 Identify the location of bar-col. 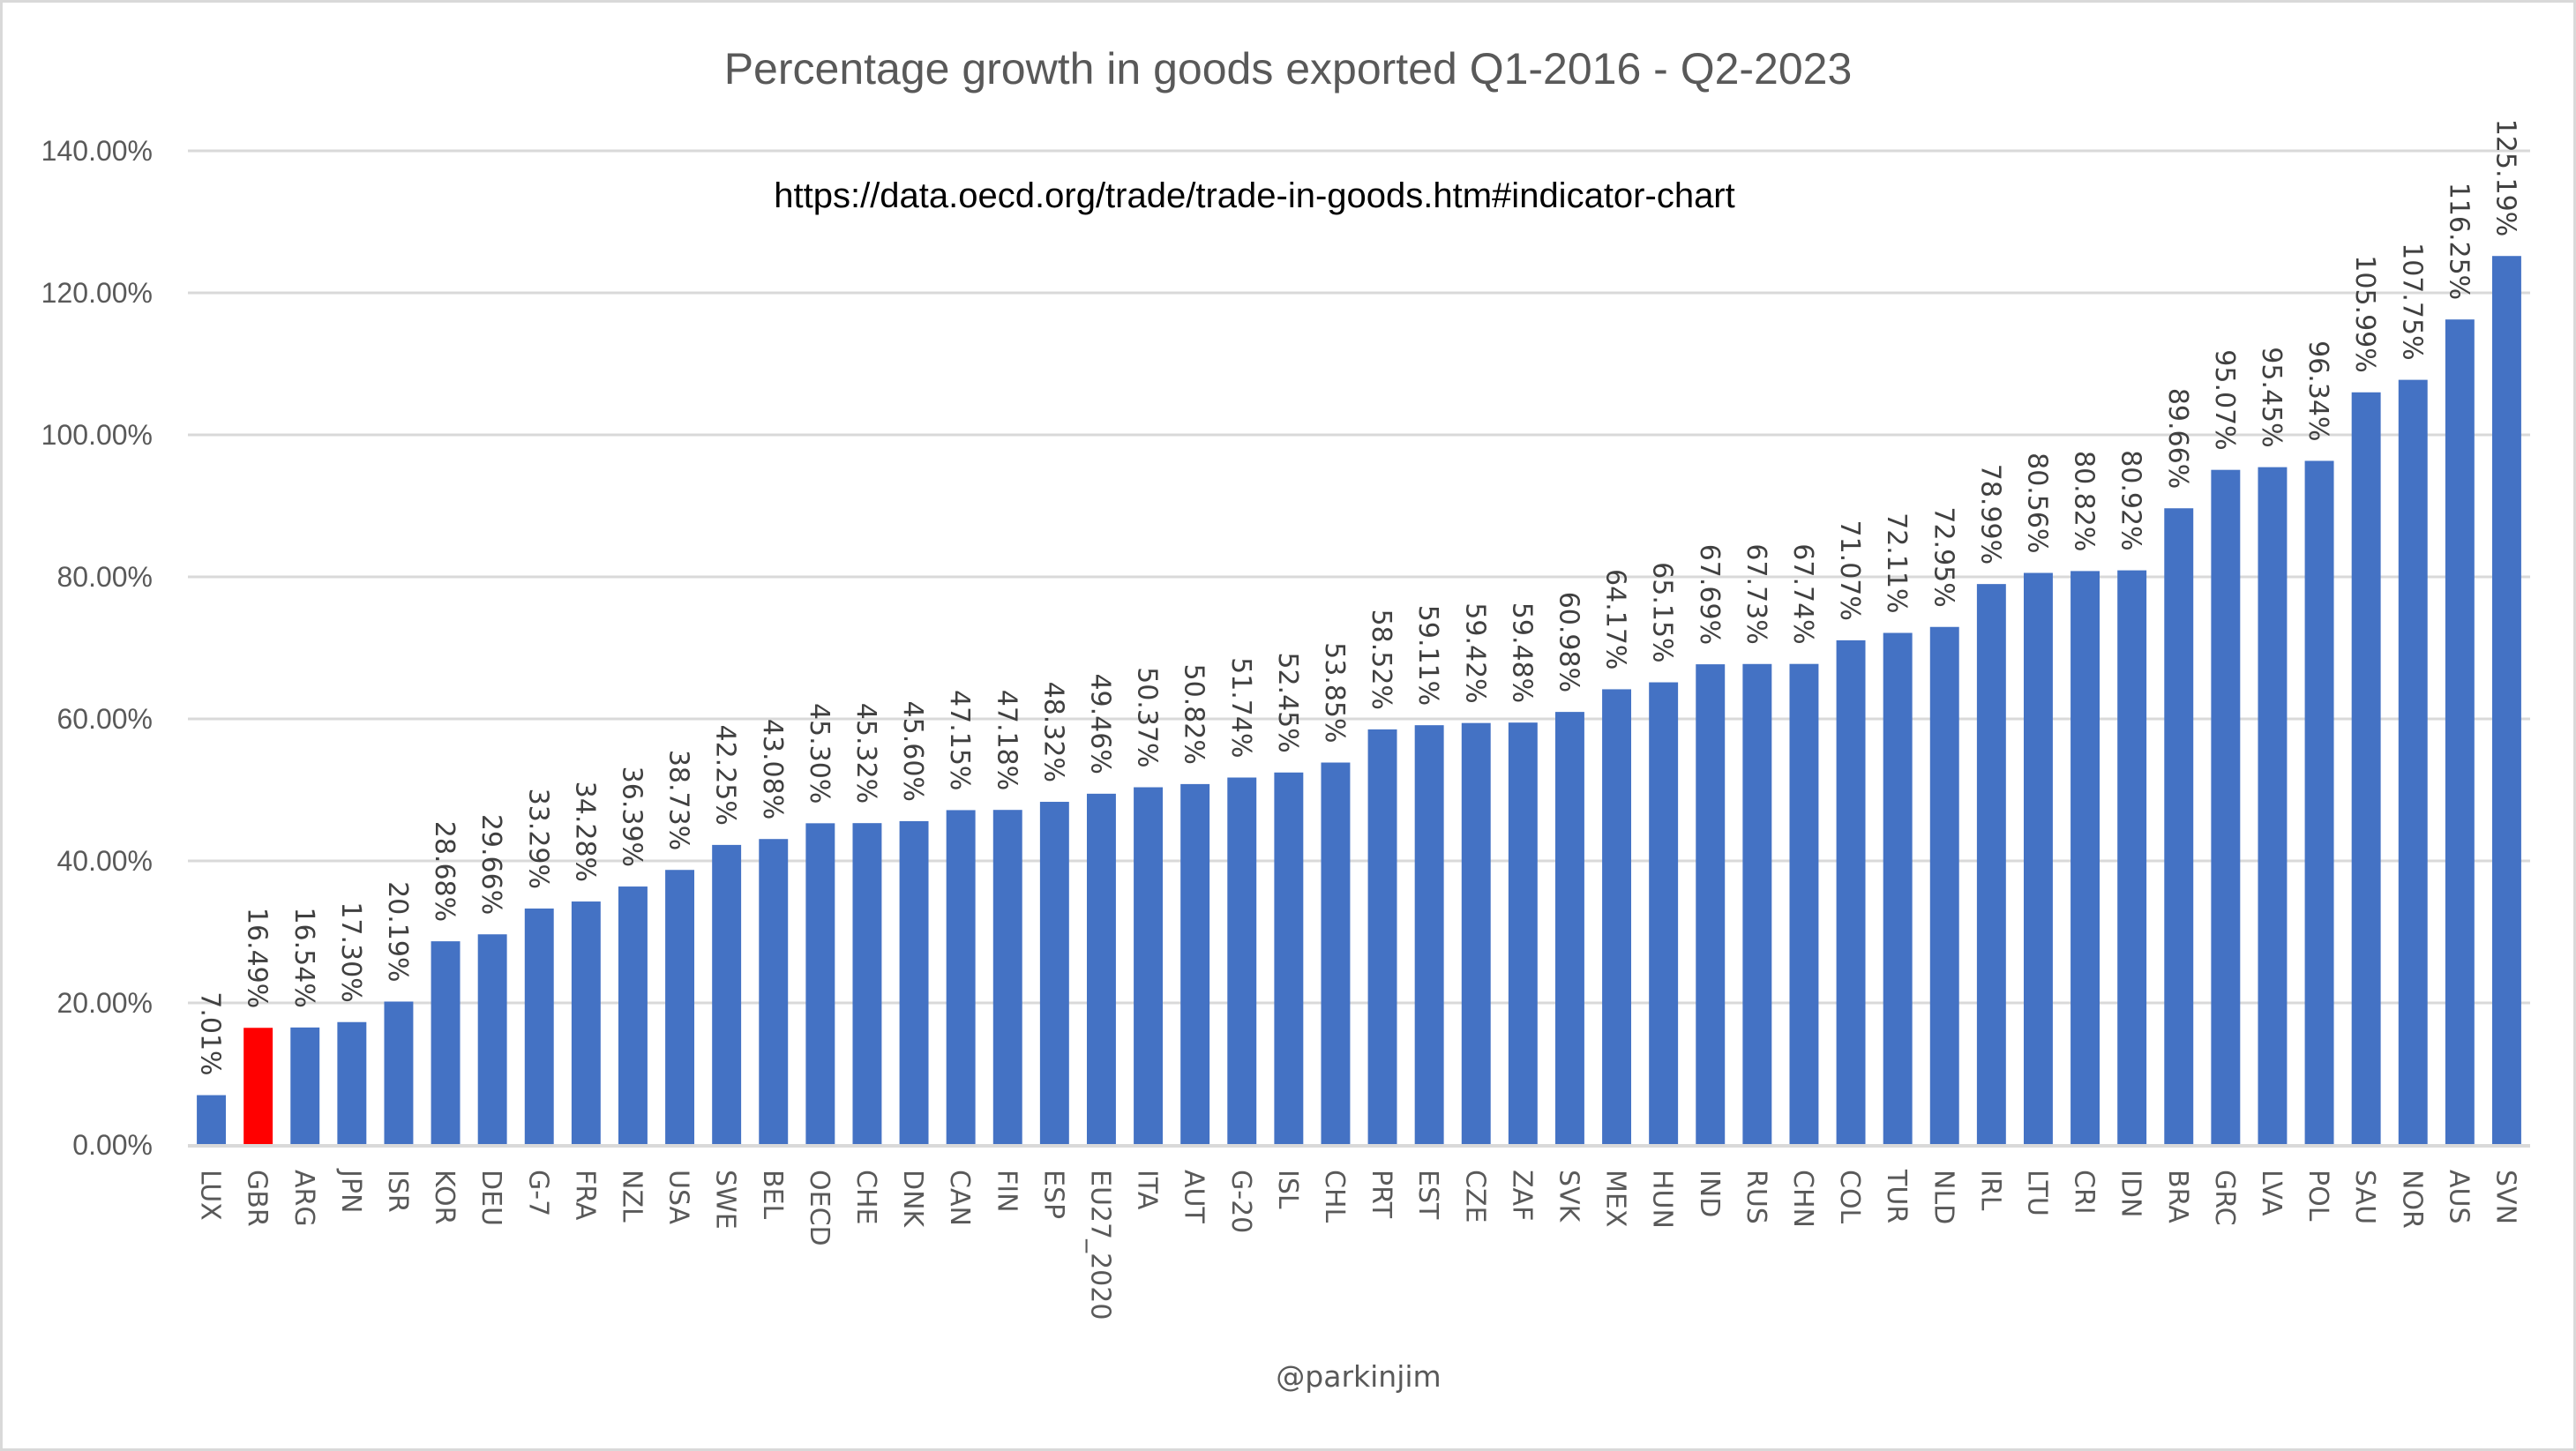
(1851, 892).